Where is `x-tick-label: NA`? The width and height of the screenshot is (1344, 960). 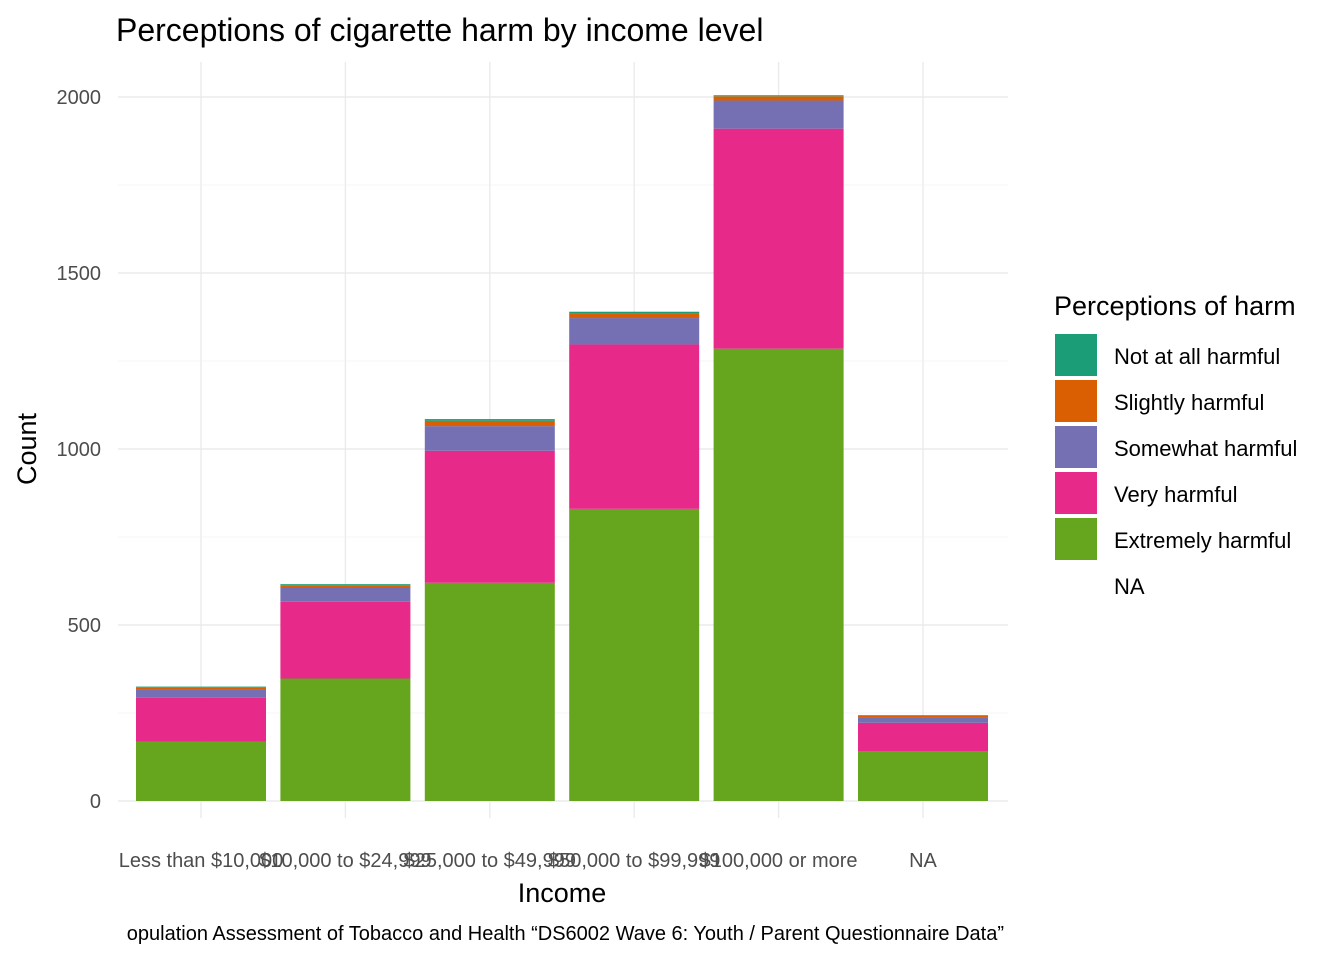
x-tick-label: NA is located at coordinates (923, 861).